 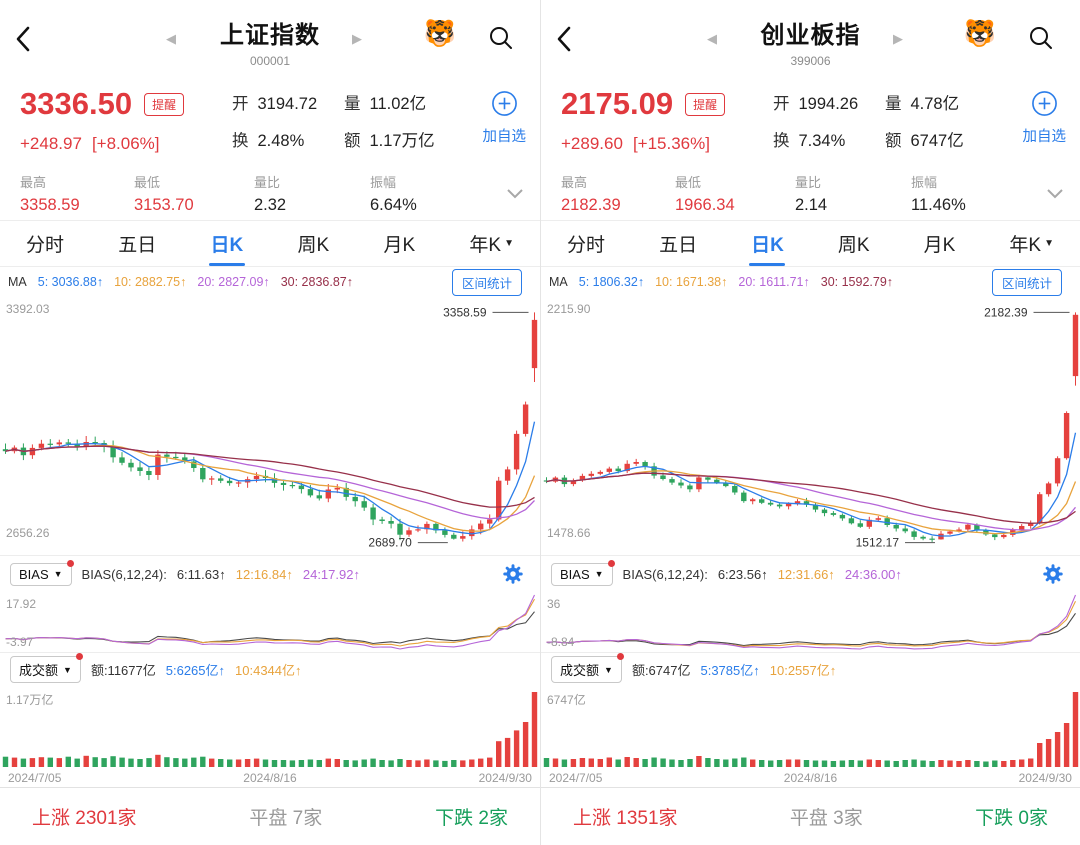 I want to click on bias6-value: 6:23.56↑, so click(x=742, y=574).